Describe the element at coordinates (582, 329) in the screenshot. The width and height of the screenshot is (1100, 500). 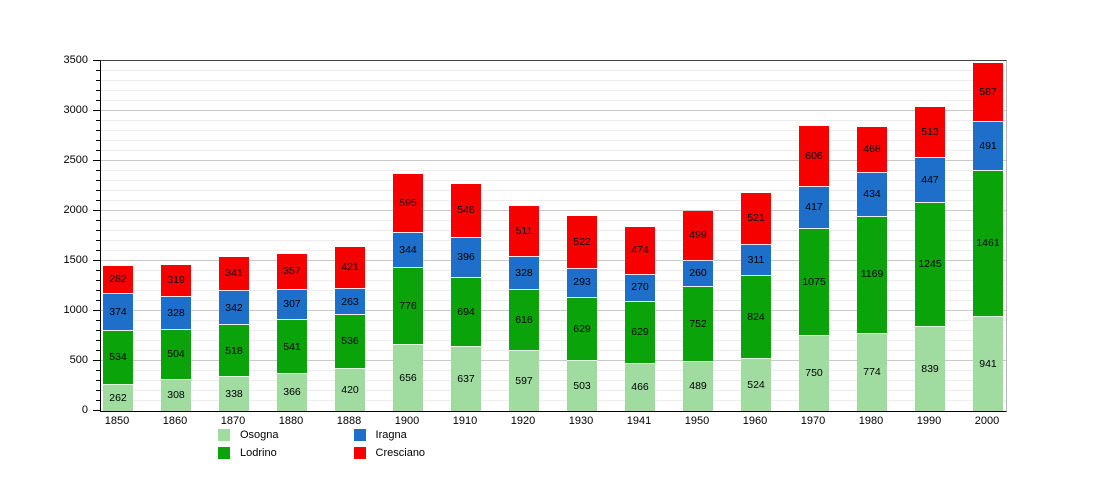
I see `bar-segment-lodrino: 629` at that location.